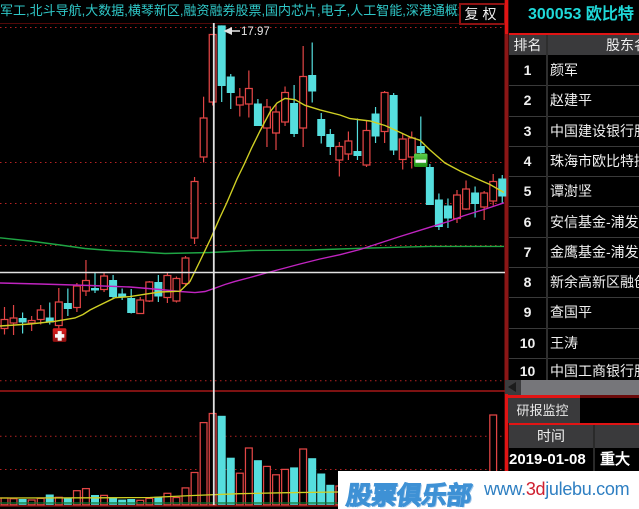 The width and height of the screenshot is (639, 509). What do you see at coordinates (255, 32) in the screenshot?
I see `svg-text: 17.97` at bounding box center [255, 32].